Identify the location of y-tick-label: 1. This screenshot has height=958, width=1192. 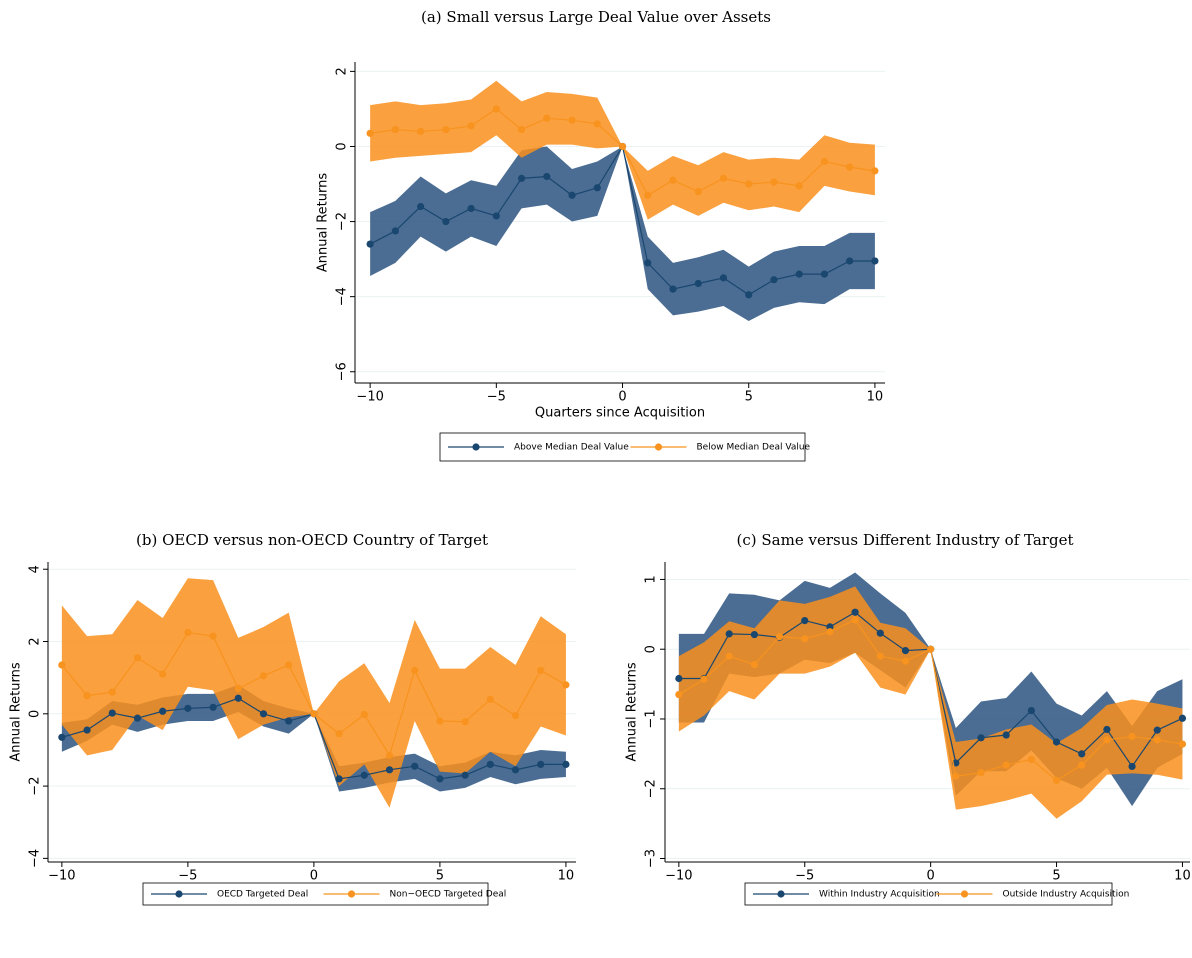
(651, 579).